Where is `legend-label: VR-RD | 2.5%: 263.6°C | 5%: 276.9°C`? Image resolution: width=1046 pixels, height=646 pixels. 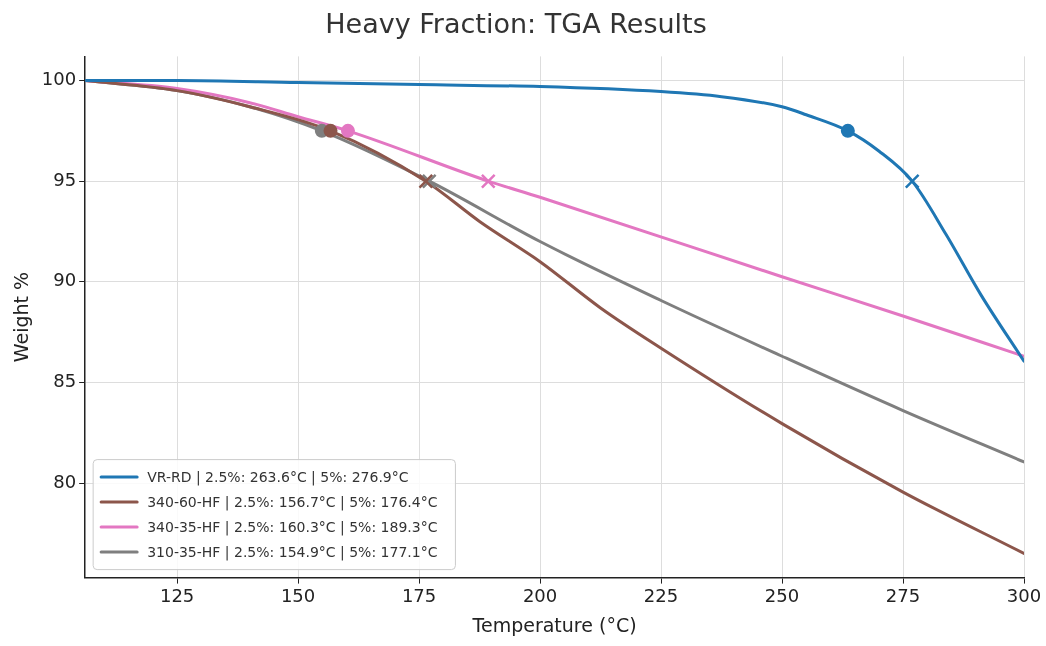 legend-label: VR-RD | 2.5%: 263.6°C | 5%: 276.9°C is located at coordinates (278, 477).